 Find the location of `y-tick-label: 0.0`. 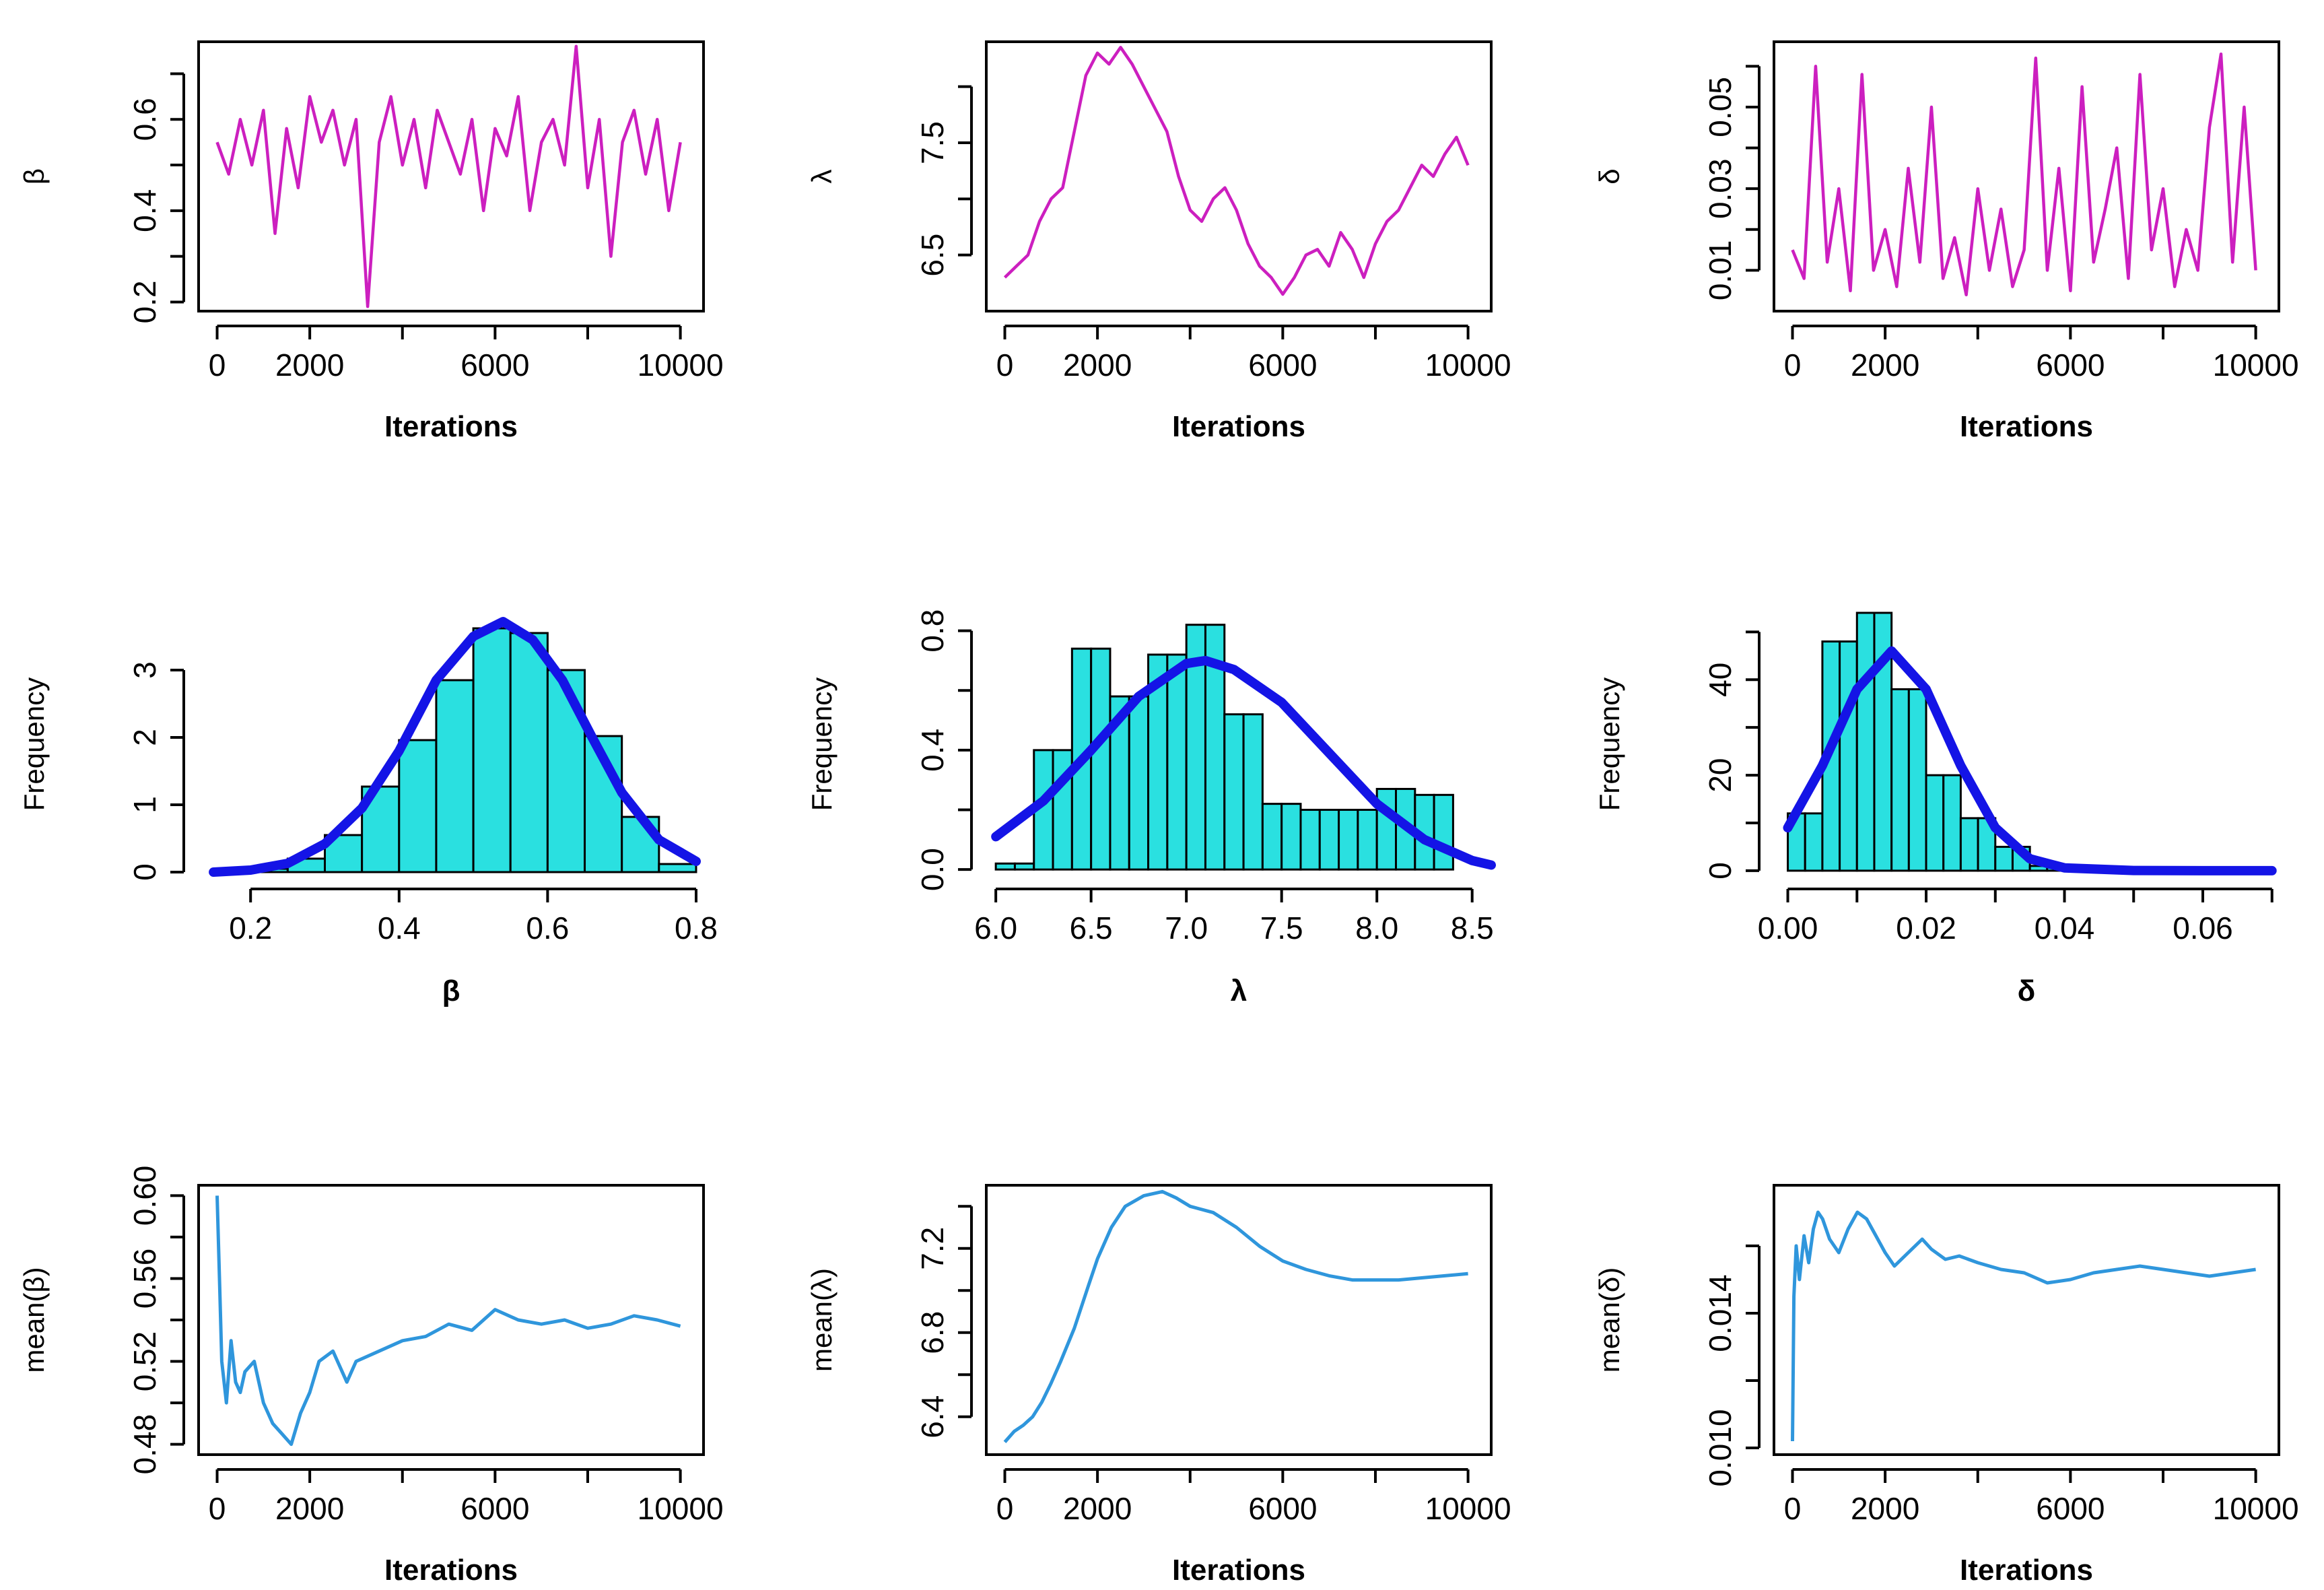

y-tick-label: 0.0 is located at coordinates (932, 869).